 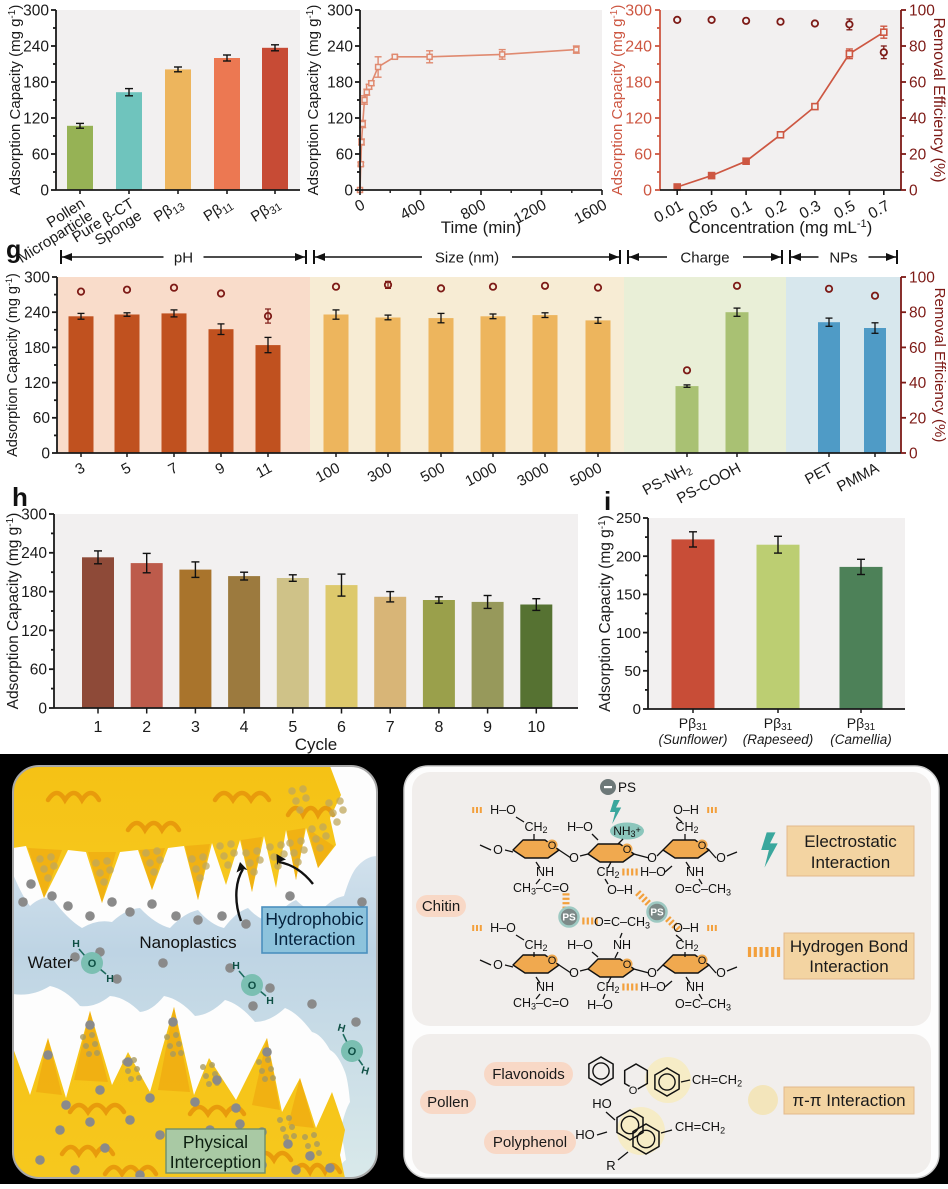 I want to click on svg-text: NPs, so click(x=843, y=258).